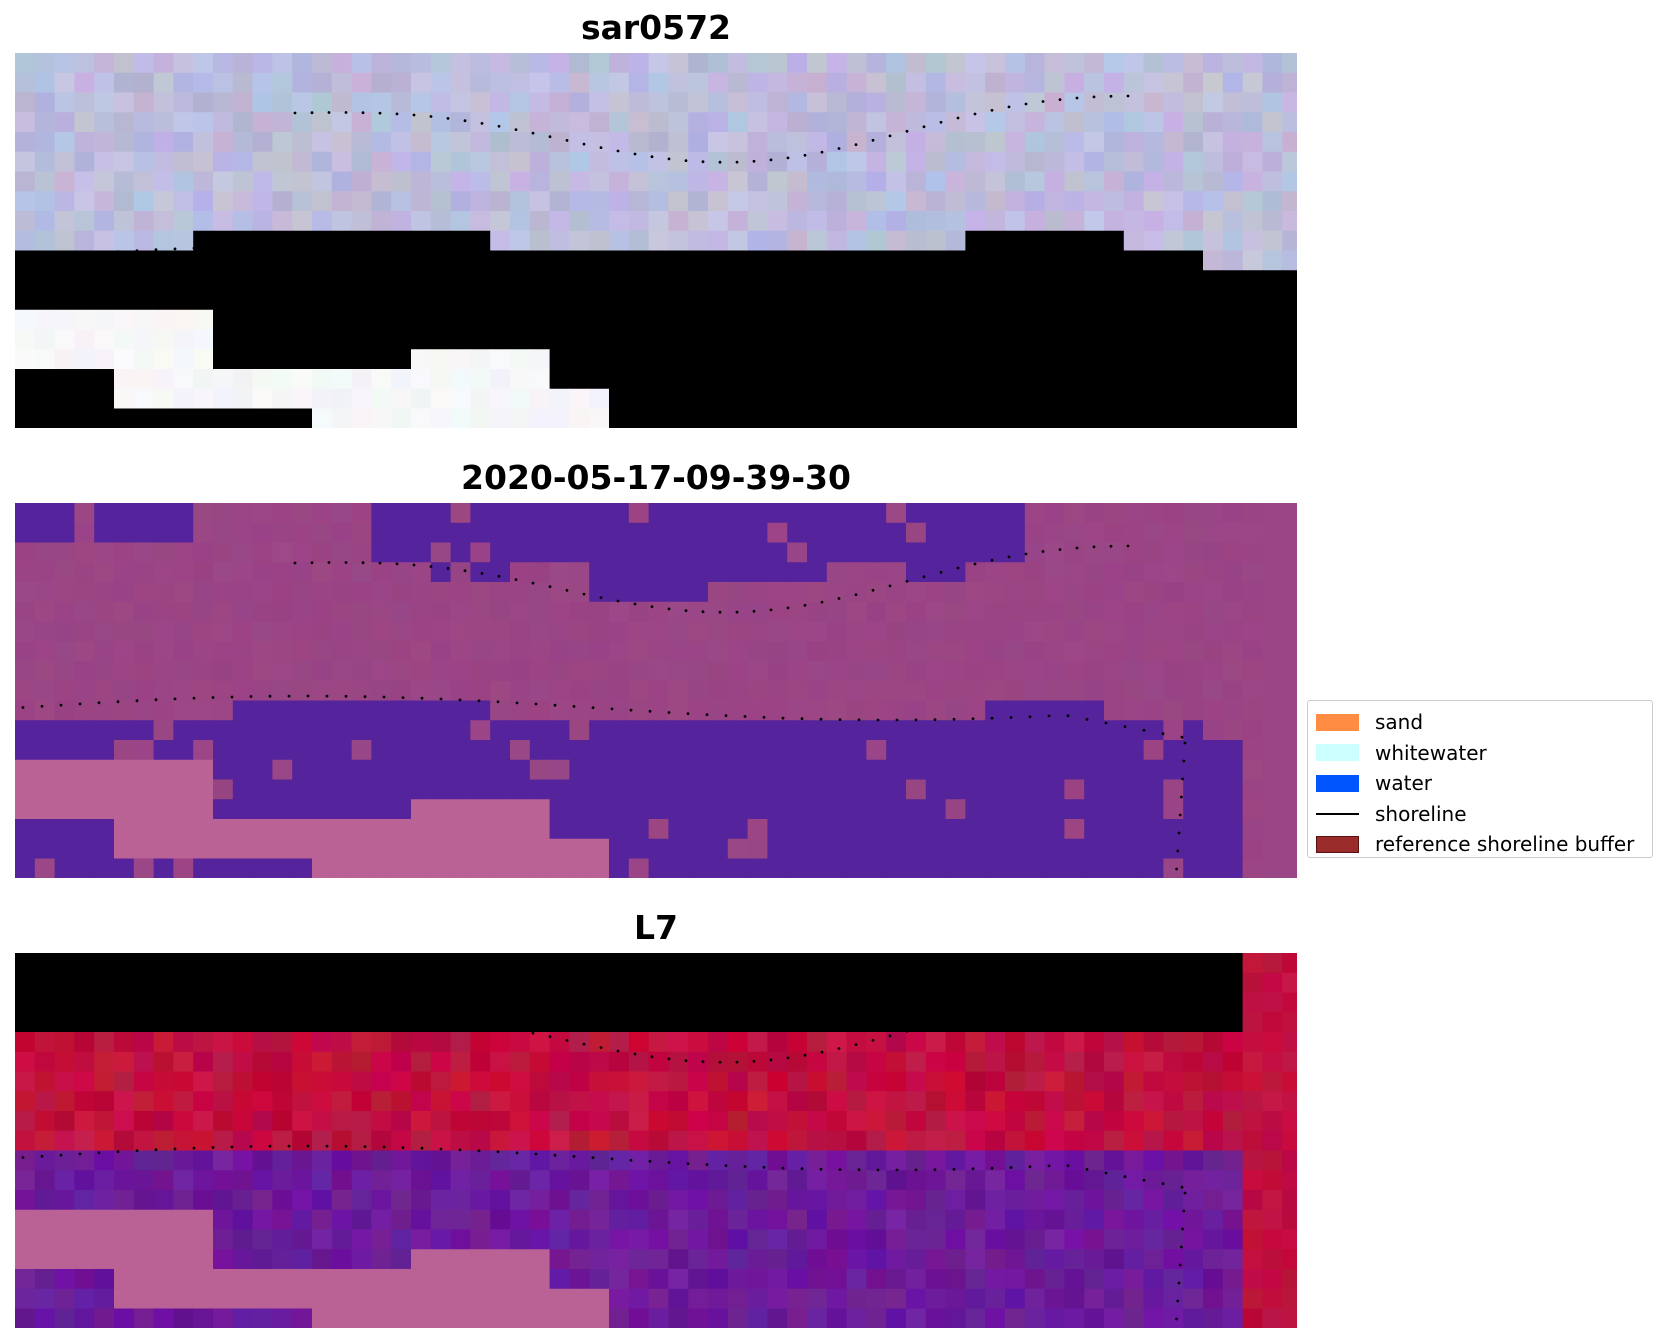 The image size is (1663, 1337). I want to click on panel-title-2: 2020-05-17-09-39-30, so click(656, 477).